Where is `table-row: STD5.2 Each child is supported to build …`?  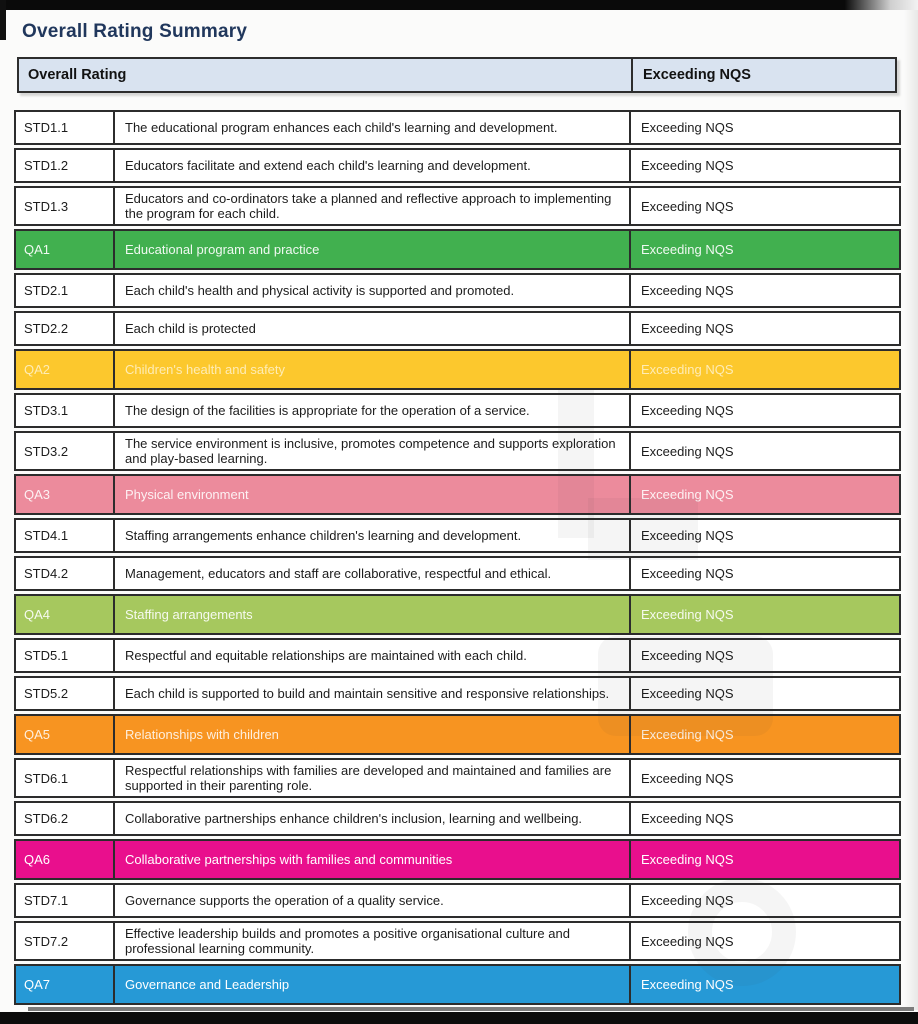 table-row: STD5.2 Each child is supported to build … is located at coordinates (457, 693).